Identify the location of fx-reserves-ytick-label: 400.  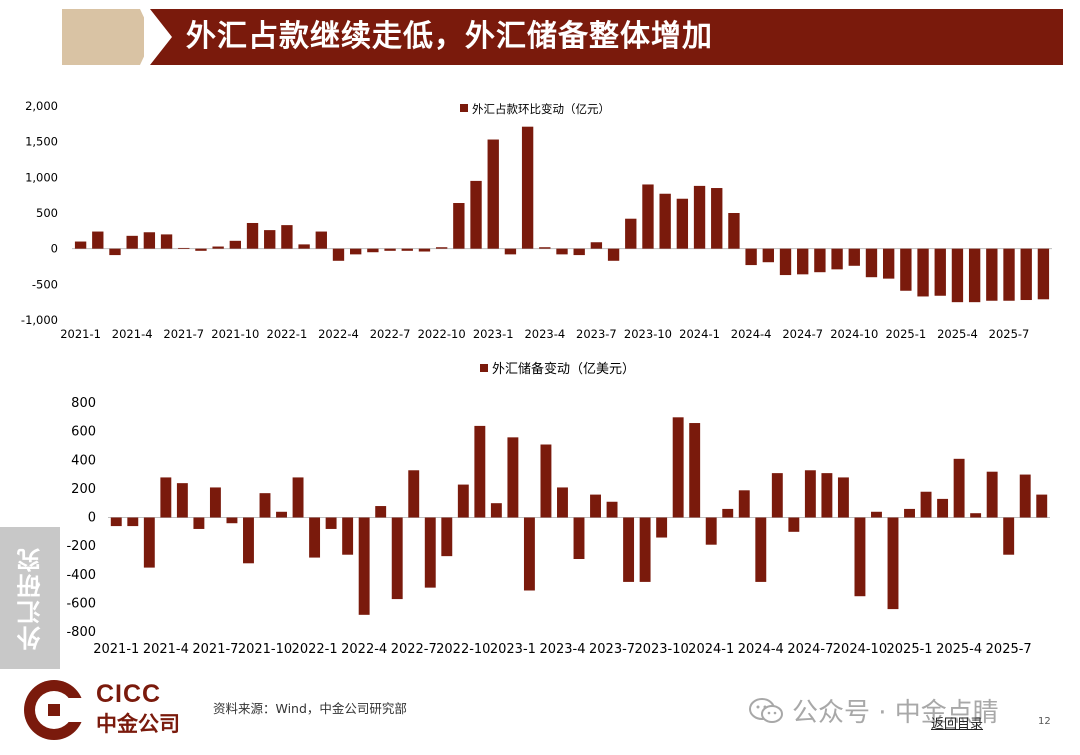
(83, 460).